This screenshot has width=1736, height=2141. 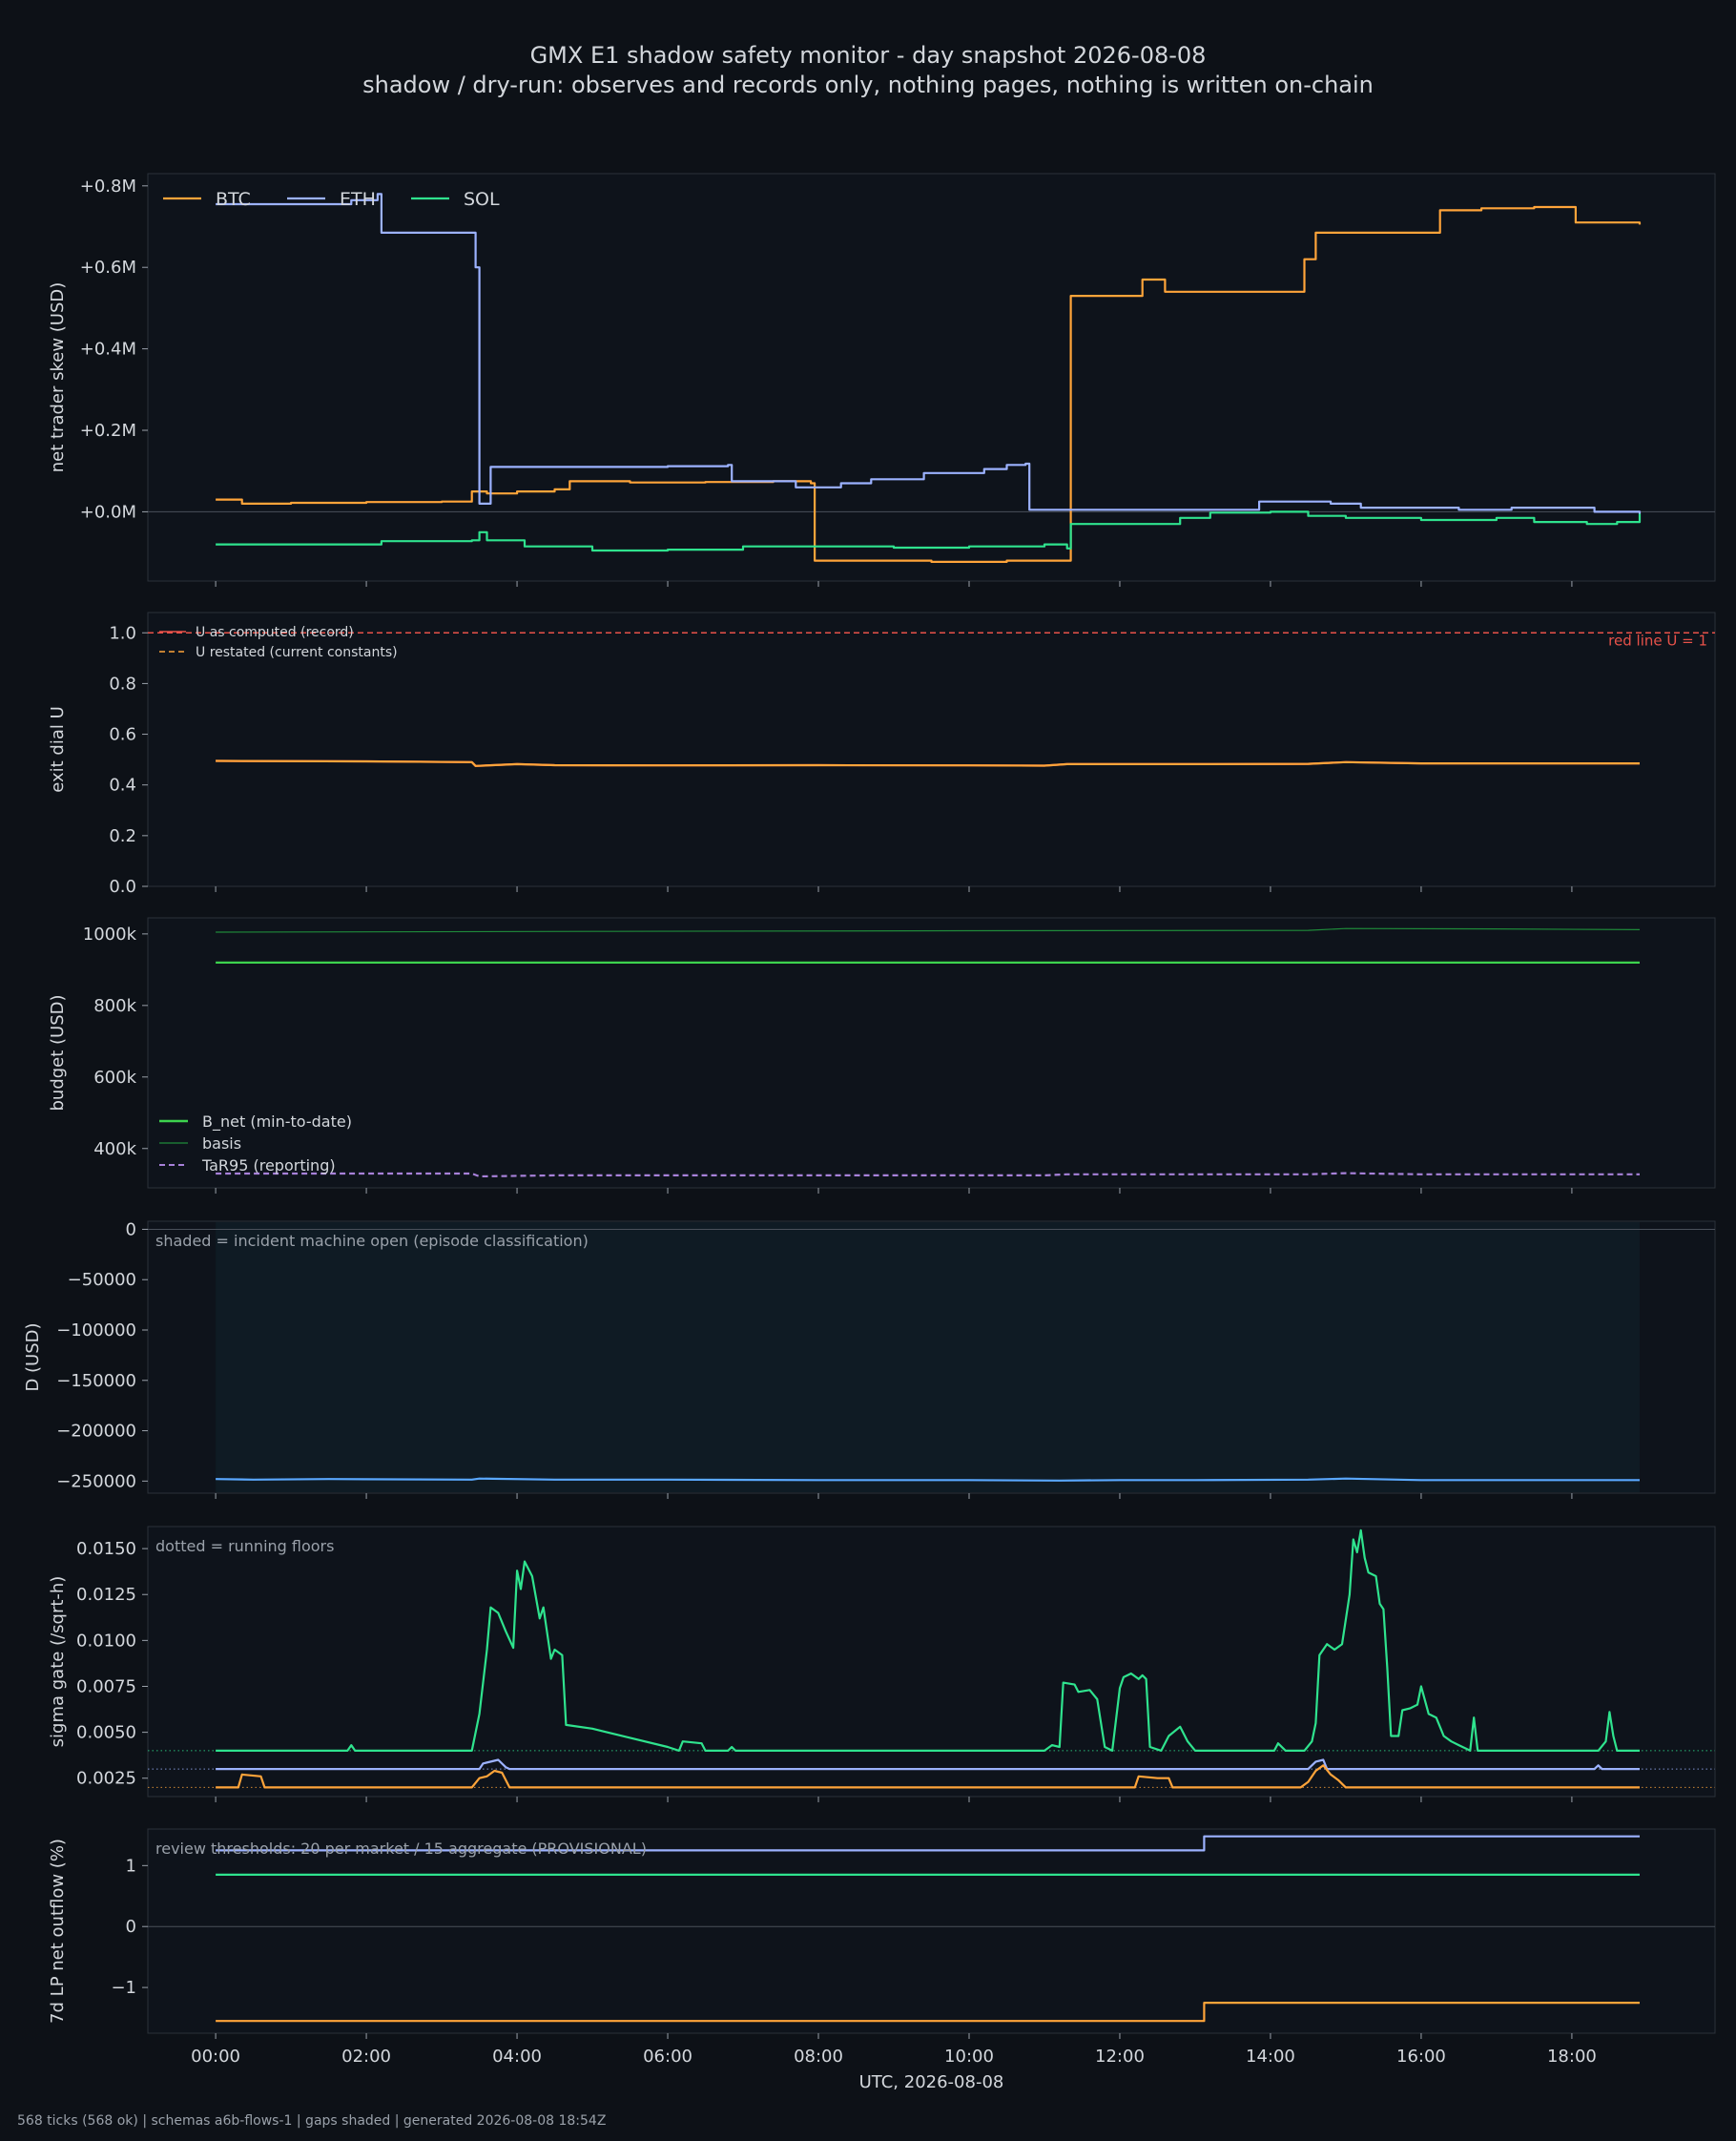 What do you see at coordinates (297, 652) in the screenshot?
I see `legend-label: U restated (current constants)` at bounding box center [297, 652].